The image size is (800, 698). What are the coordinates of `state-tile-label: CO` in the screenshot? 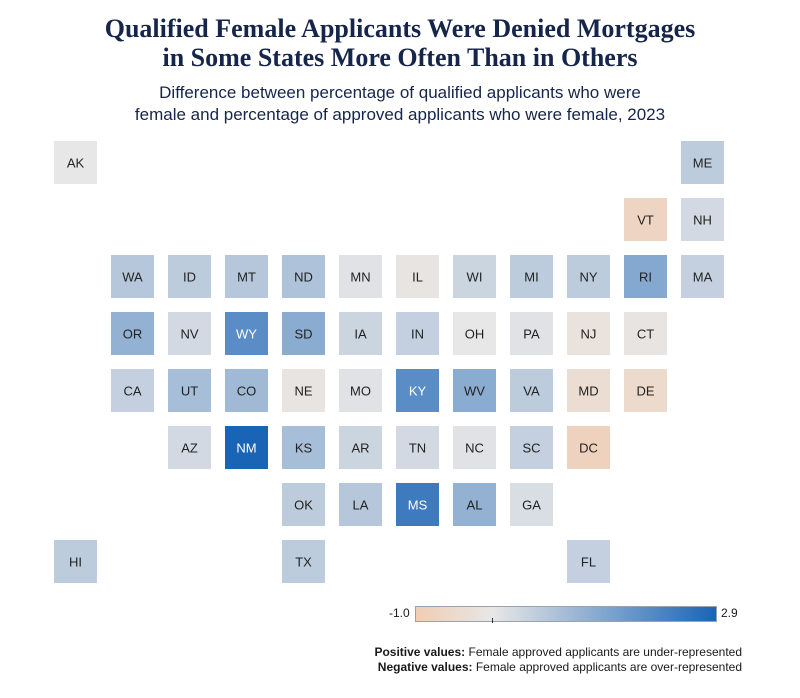 It's located at (247, 391).